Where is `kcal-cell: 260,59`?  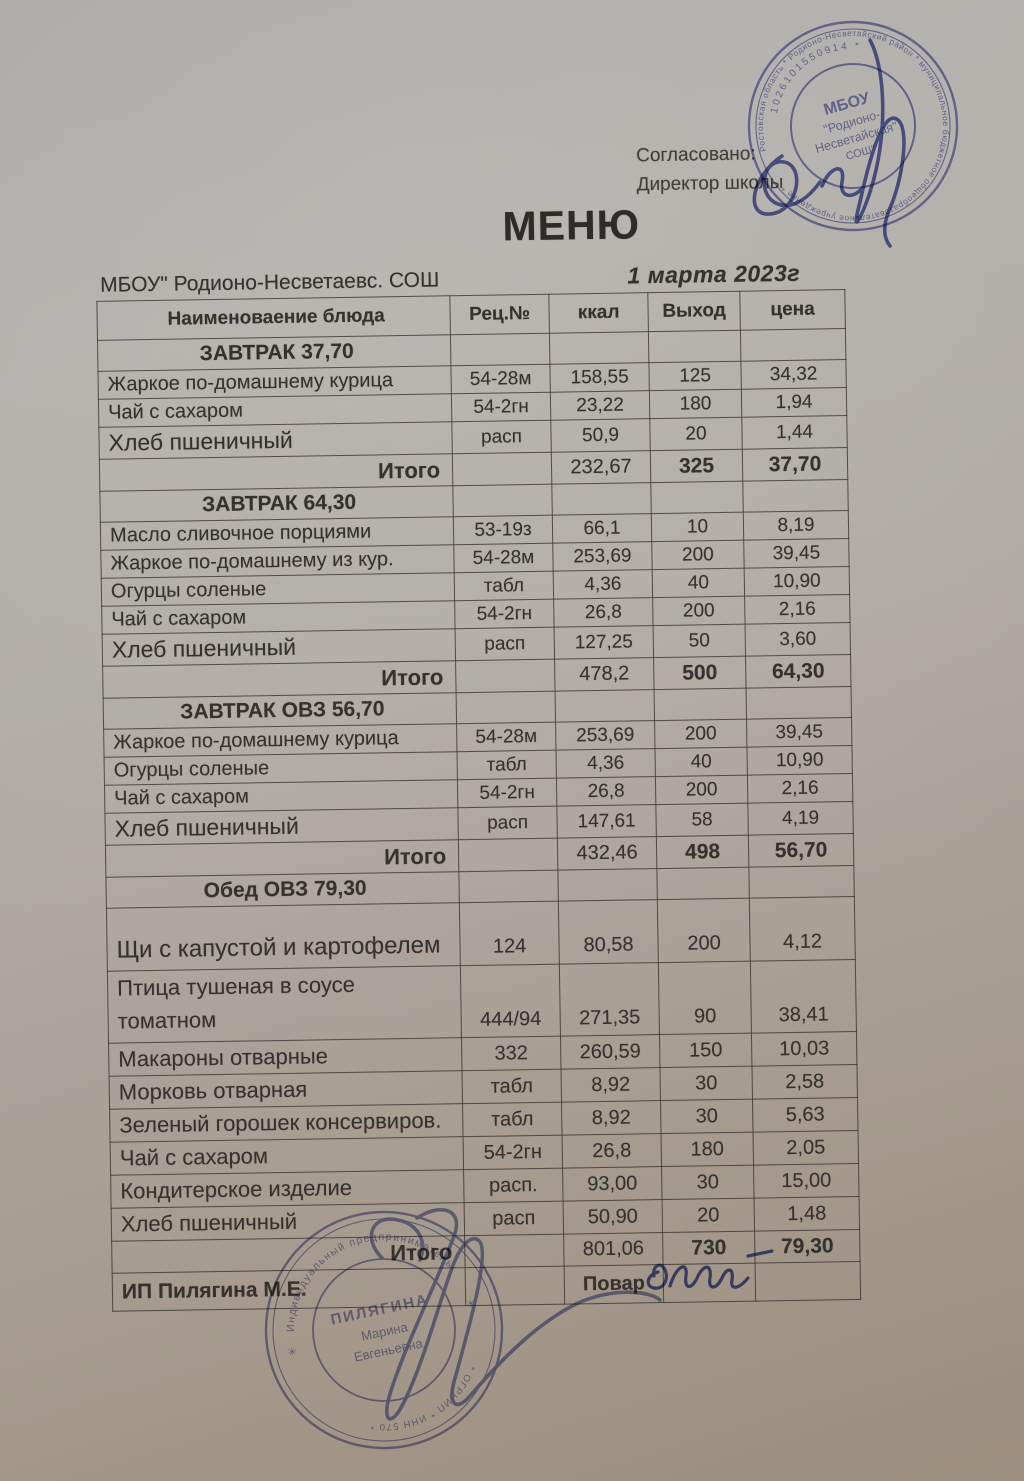 kcal-cell: 260,59 is located at coordinates (610, 1052).